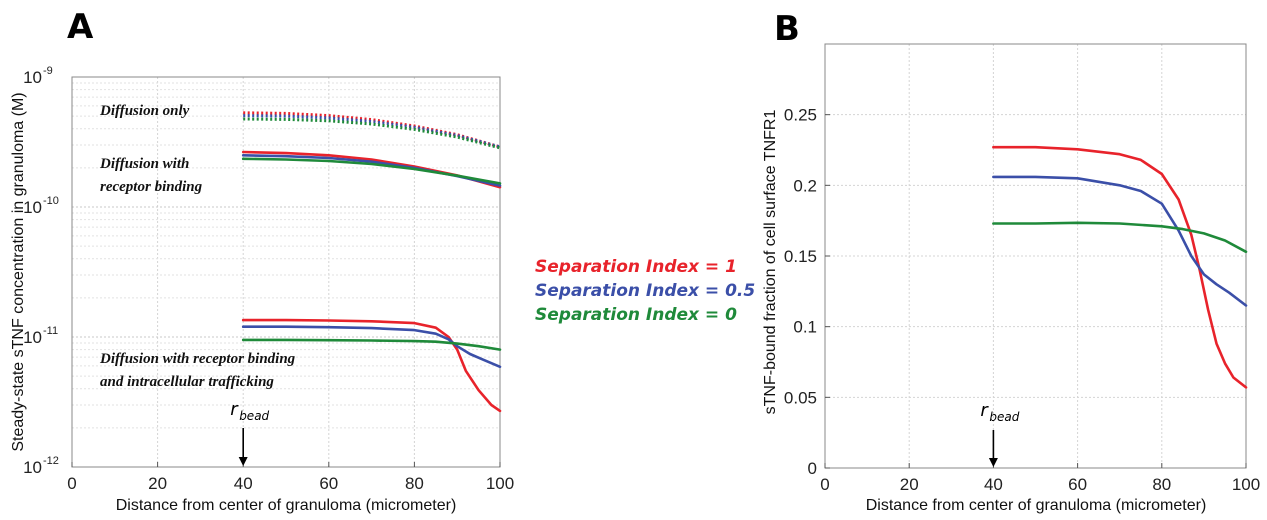 The image size is (1267, 520). What do you see at coordinates (157, 483) in the screenshot?
I see `chart-a-x-tick-label: 20` at bounding box center [157, 483].